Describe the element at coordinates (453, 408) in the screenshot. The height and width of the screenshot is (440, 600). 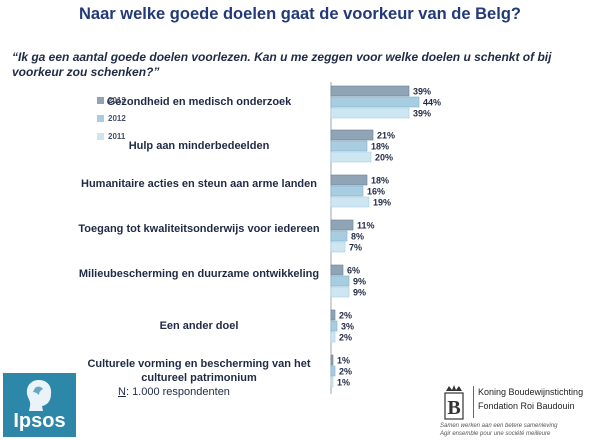
I see `svg-text: B` at that location.